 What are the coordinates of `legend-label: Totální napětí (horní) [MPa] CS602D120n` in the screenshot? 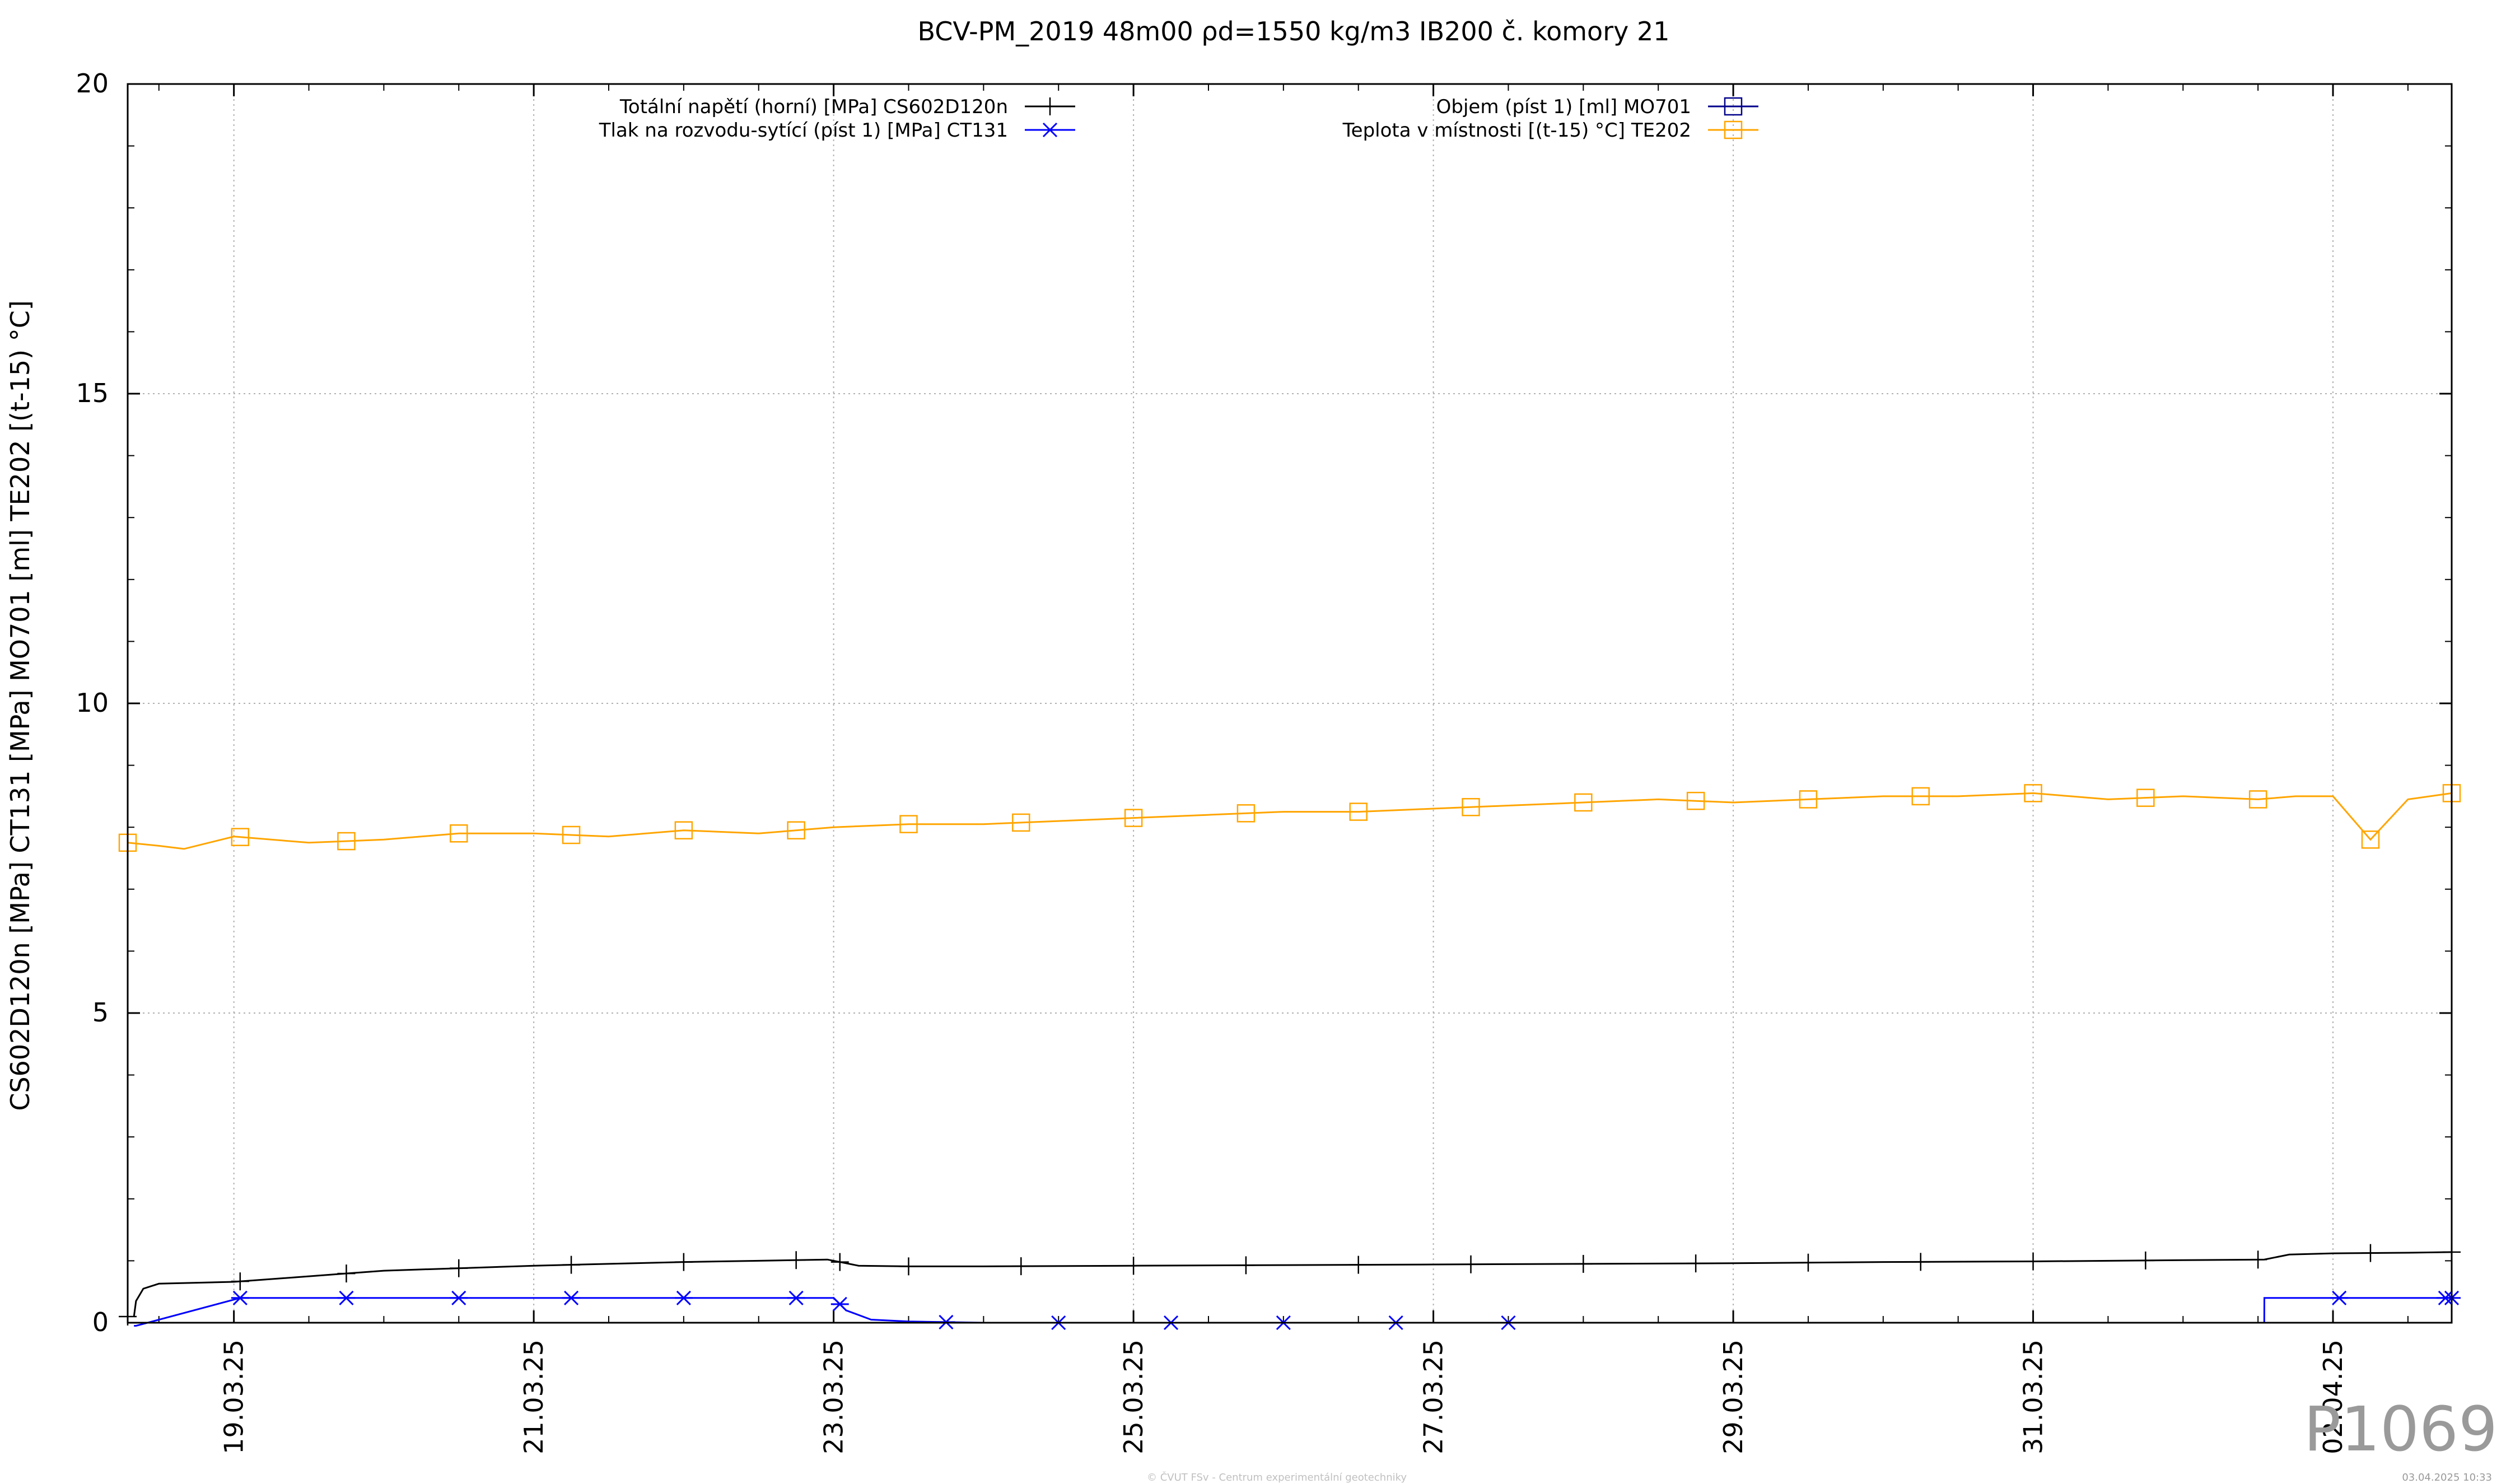 It's located at (814, 107).